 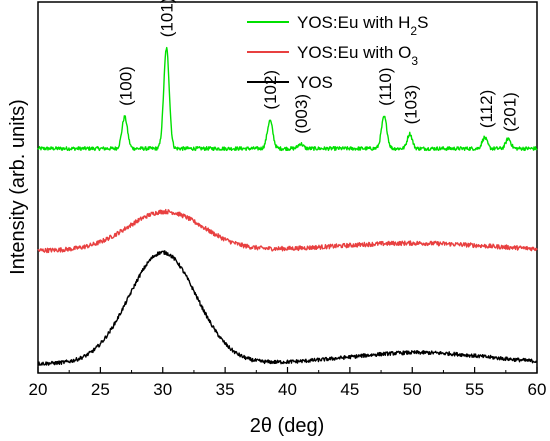 I want to click on peak-label: (201), so click(x=510, y=112).